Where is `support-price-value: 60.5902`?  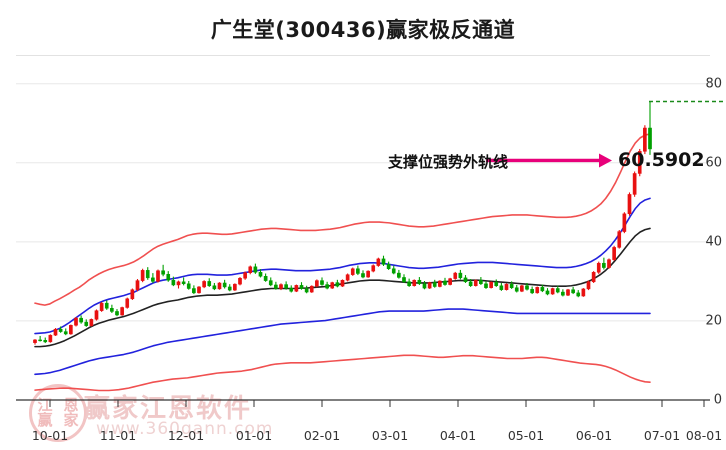 support-price-value: 60.5902 is located at coordinates (661, 160).